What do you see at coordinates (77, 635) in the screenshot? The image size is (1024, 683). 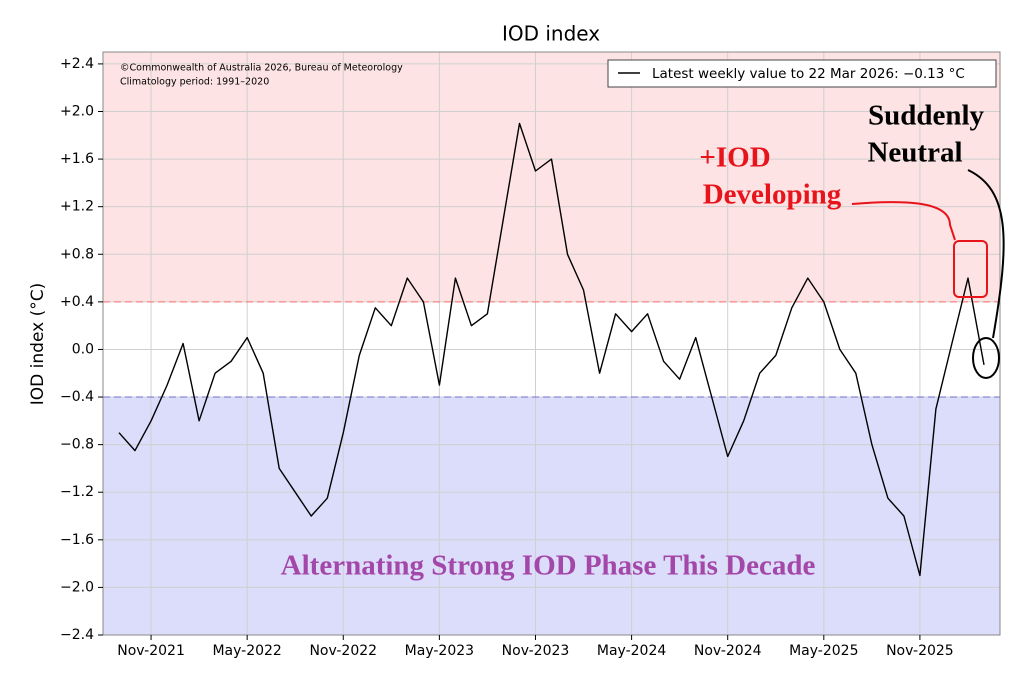 I see `y-tick-label: −2.4` at bounding box center [77, 635].